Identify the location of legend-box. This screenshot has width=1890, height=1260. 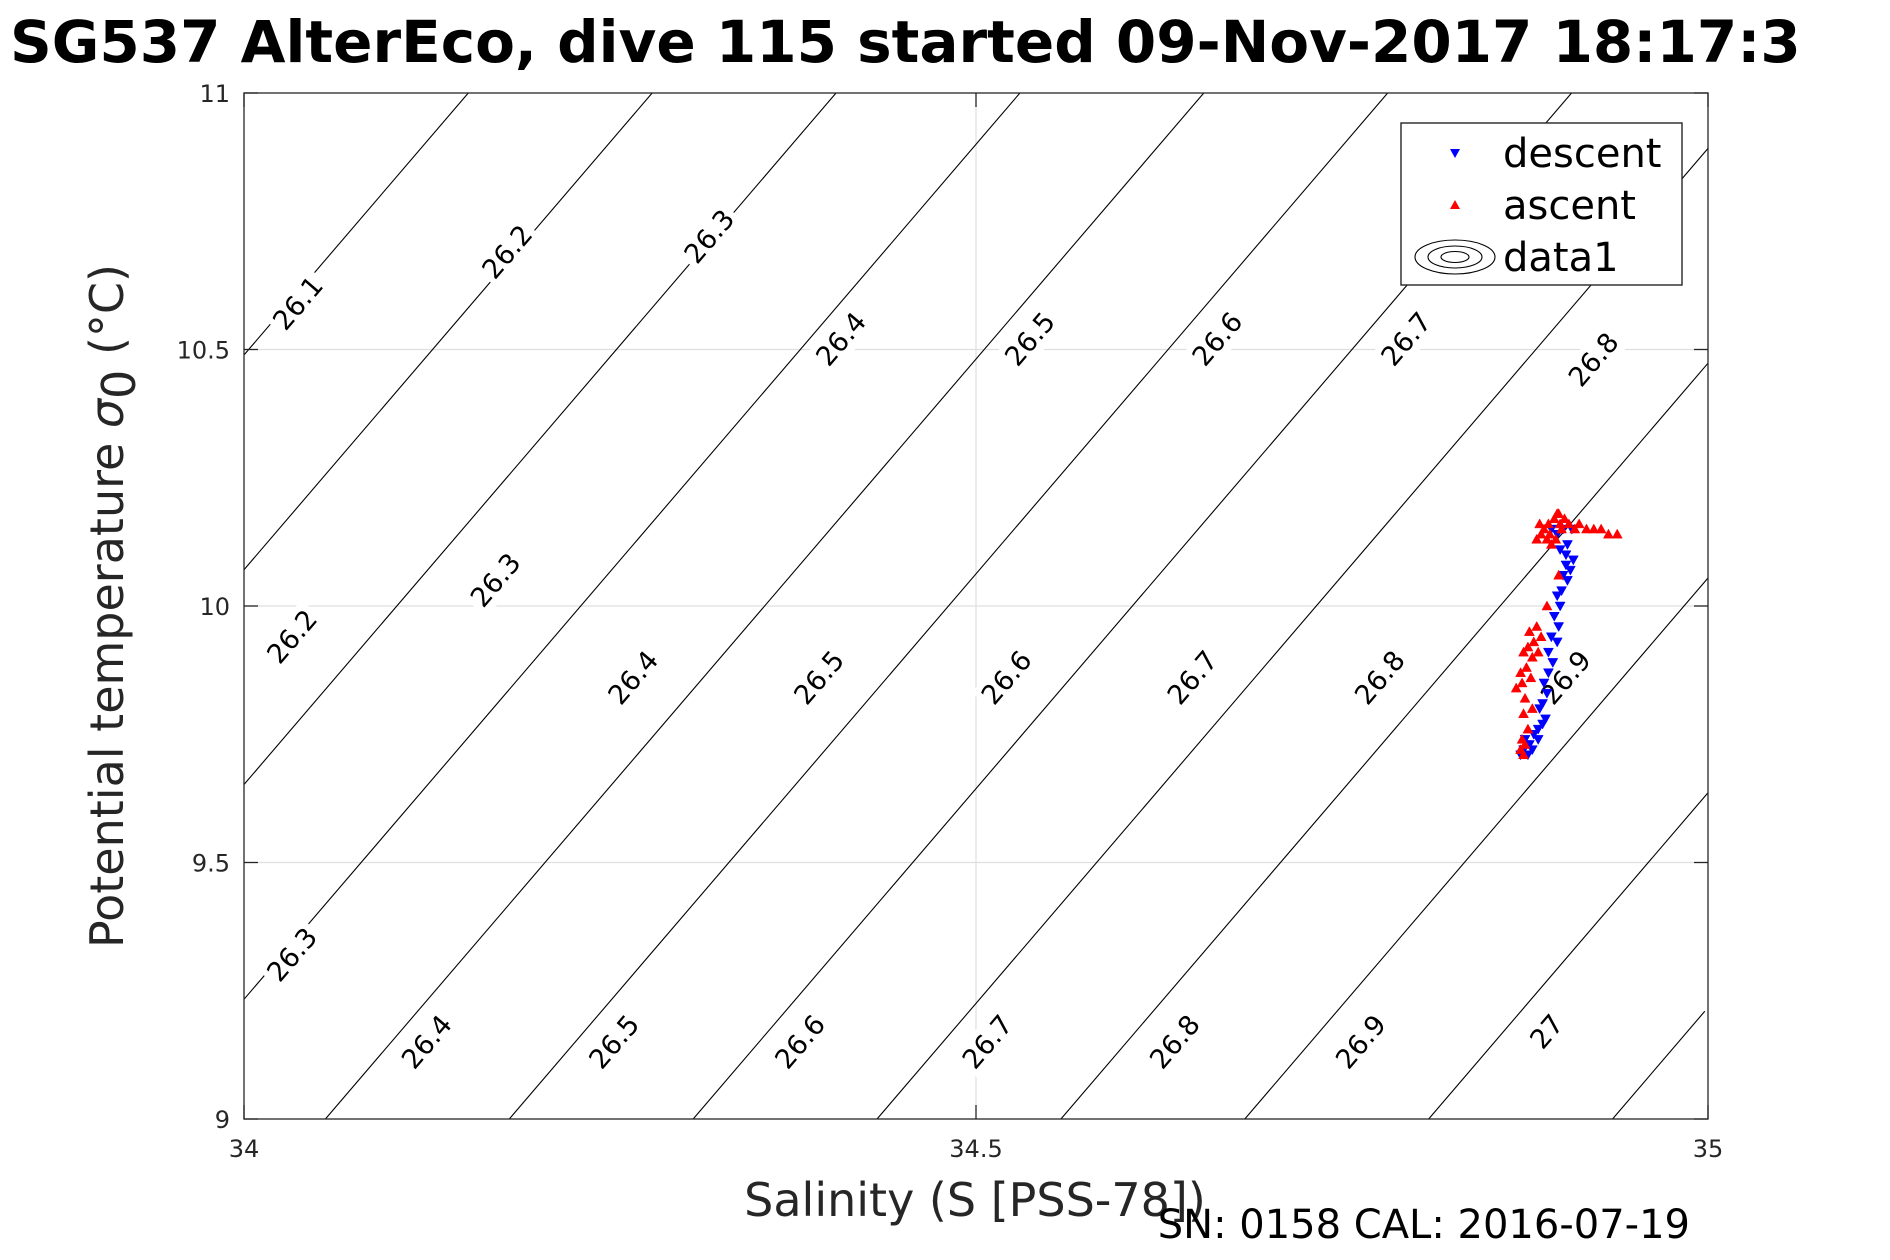
(1541, 204).